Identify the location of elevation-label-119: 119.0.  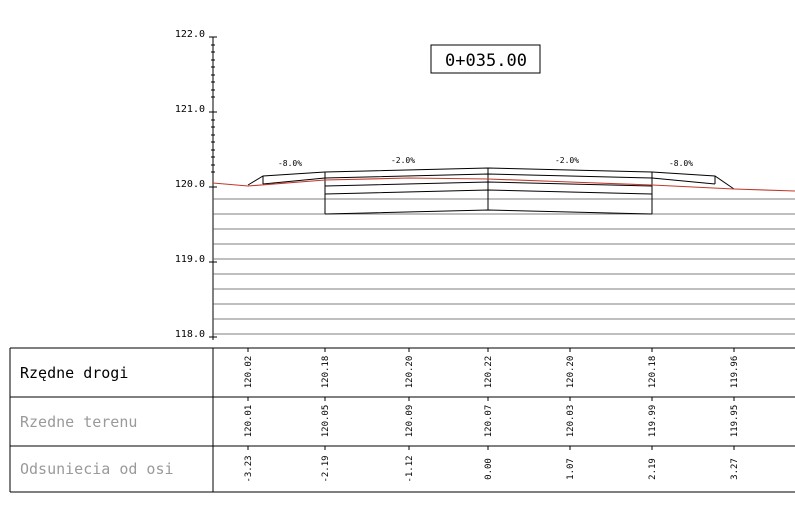
(190, 259).